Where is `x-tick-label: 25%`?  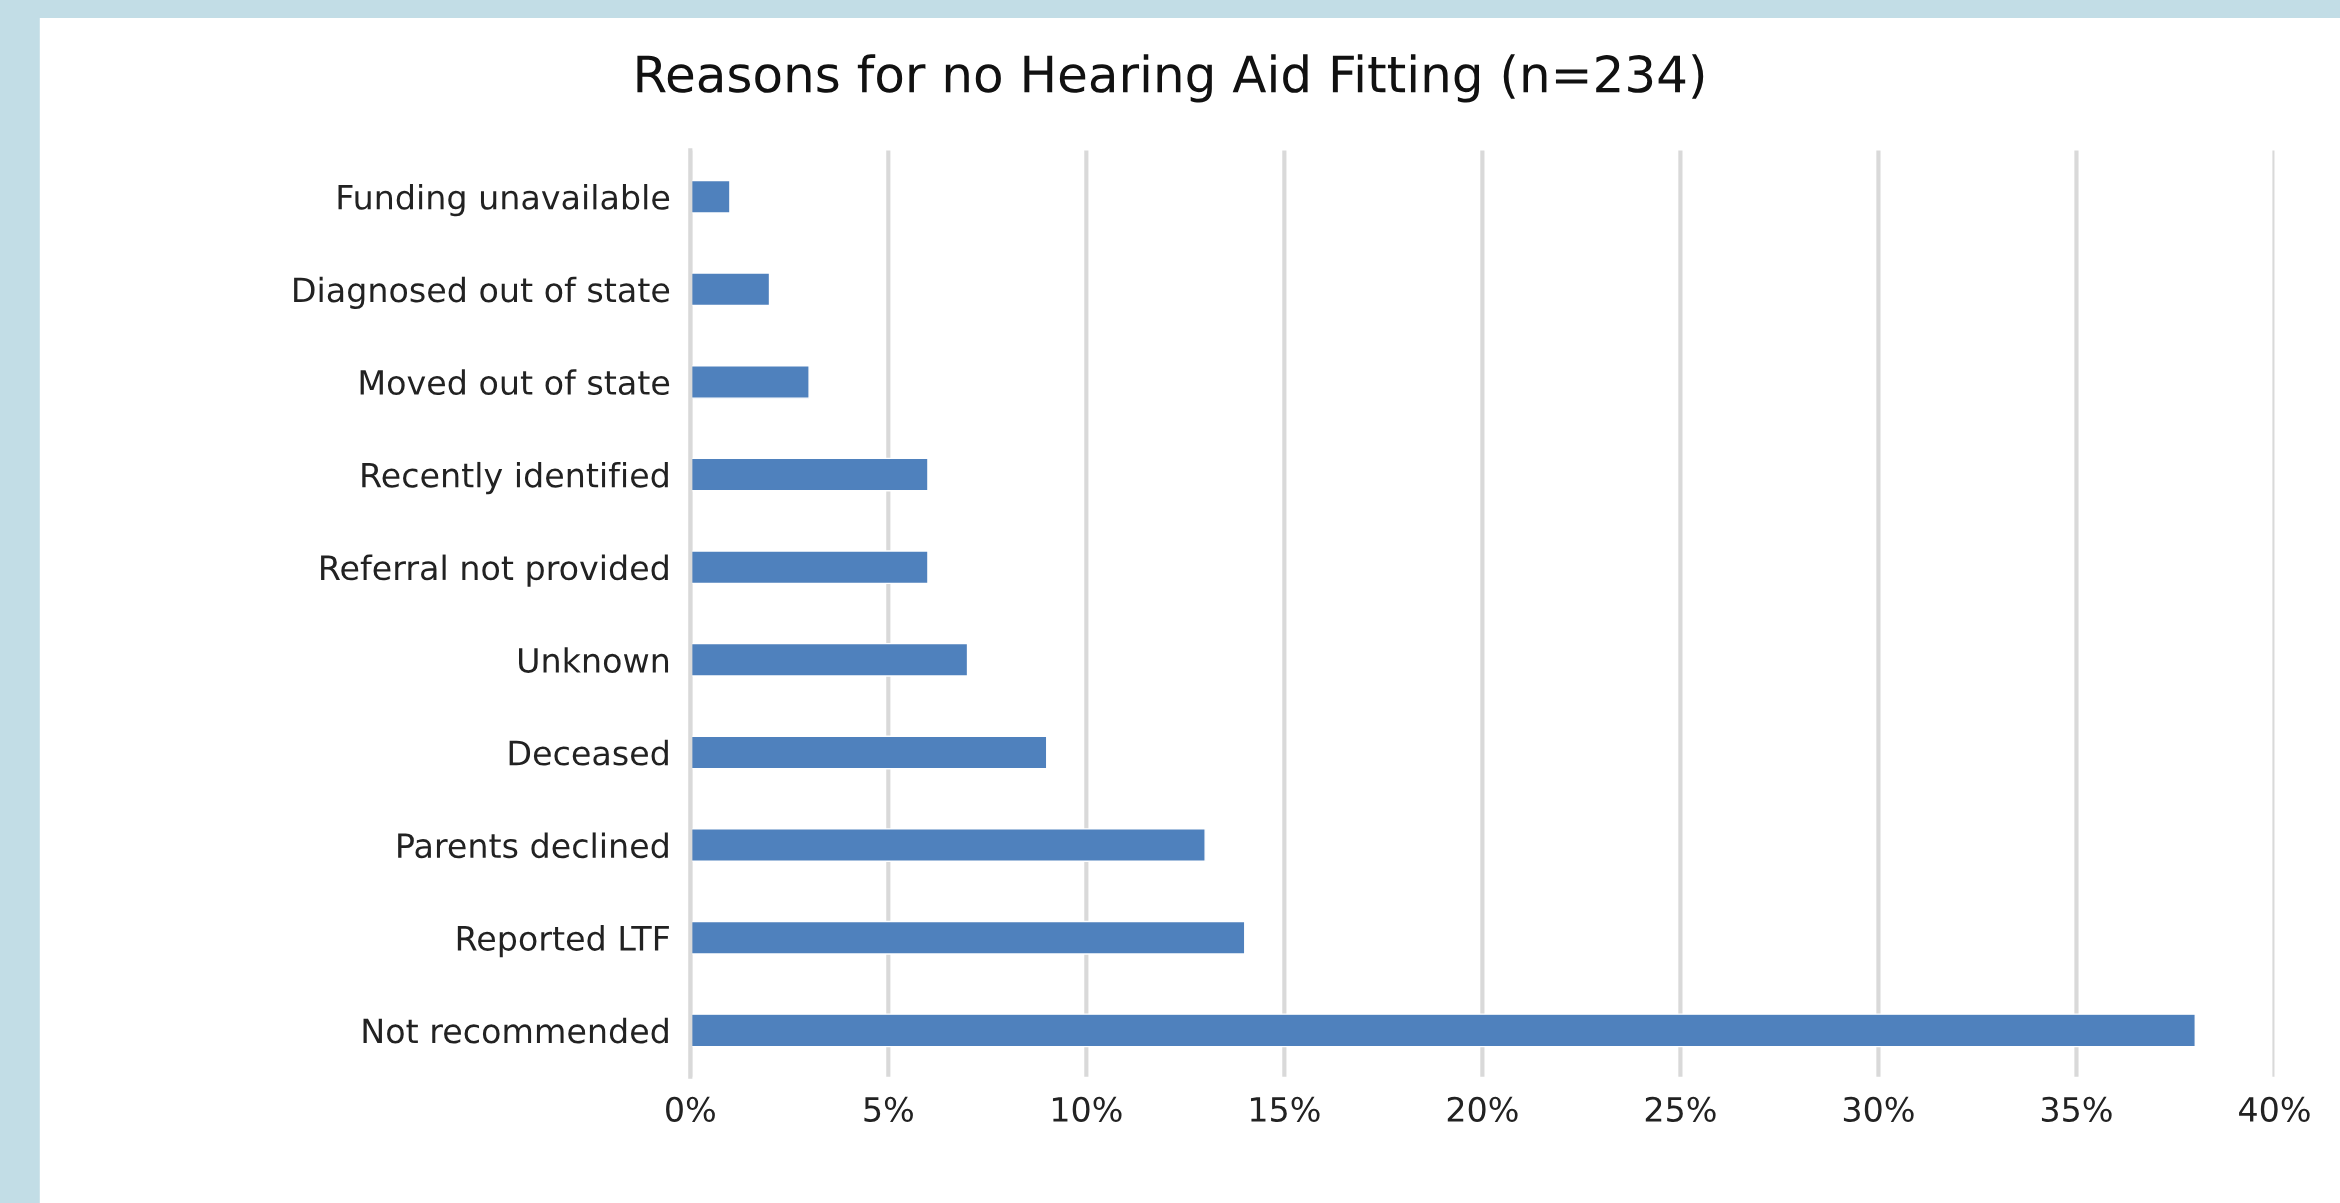
x-tick-label: 25% is located at coordinates (1680, 1109).